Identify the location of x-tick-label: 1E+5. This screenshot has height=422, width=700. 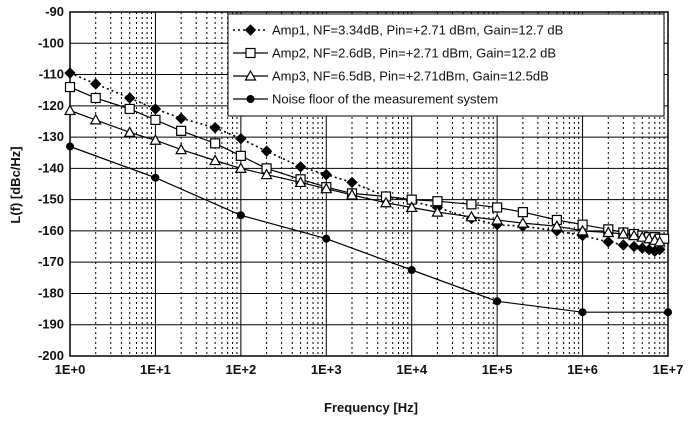
(497, 369).